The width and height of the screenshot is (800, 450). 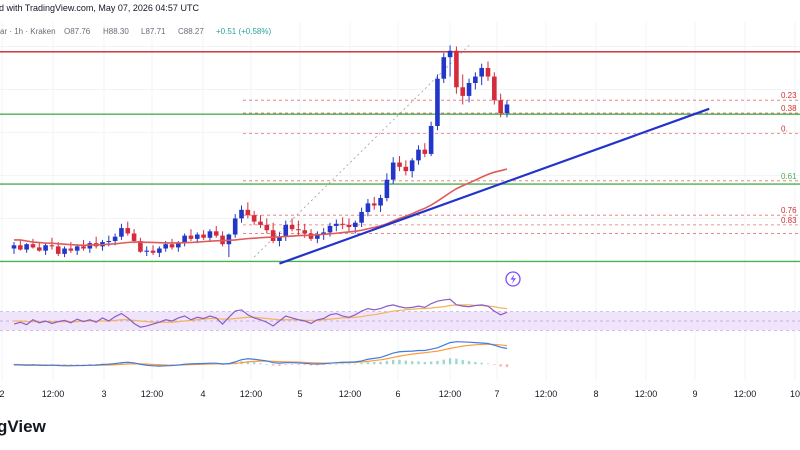 I want to click on x-tick-label: 8, so click(x=595, y=394).